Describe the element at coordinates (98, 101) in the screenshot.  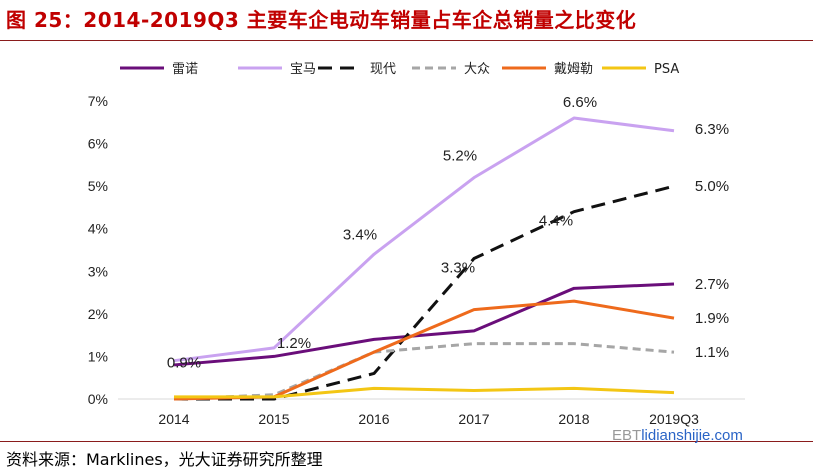
I see `y-tick-label: 7%` at that location.